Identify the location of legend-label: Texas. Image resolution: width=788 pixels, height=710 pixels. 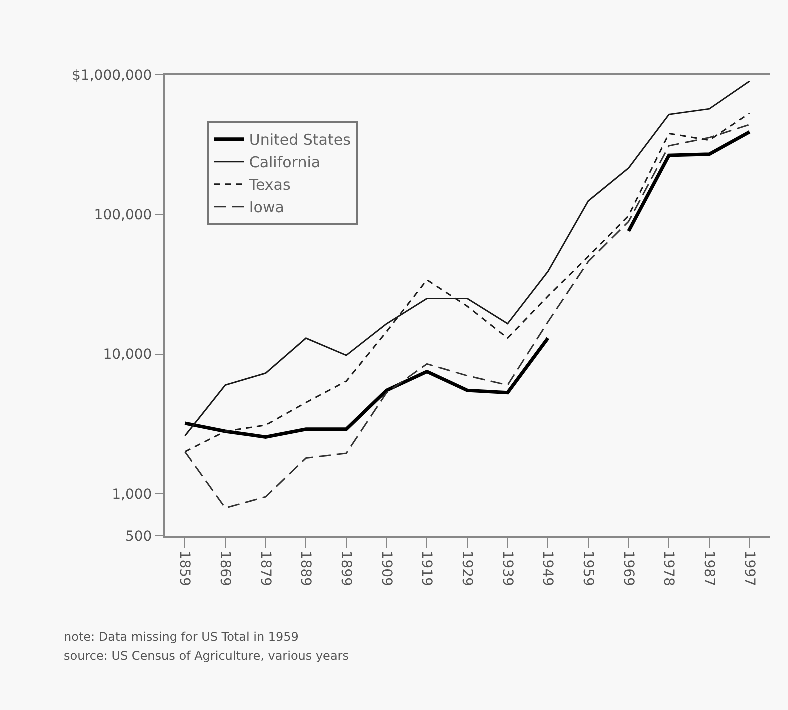
(269, 185).